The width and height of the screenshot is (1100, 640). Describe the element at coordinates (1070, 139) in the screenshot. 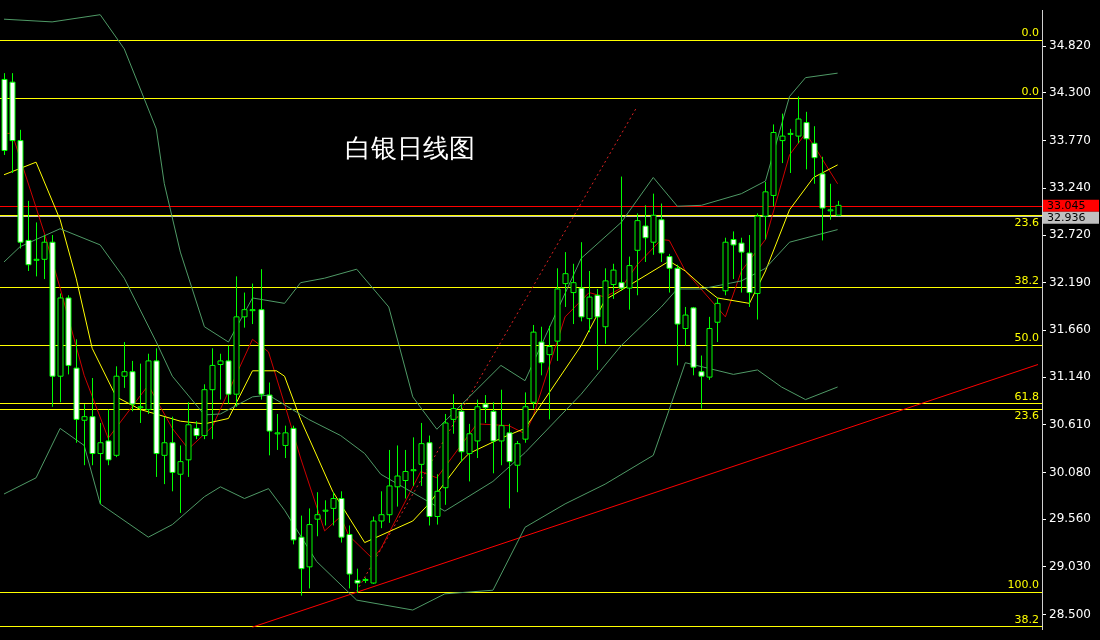

I see `y-tick-label: 33.770` at that location.